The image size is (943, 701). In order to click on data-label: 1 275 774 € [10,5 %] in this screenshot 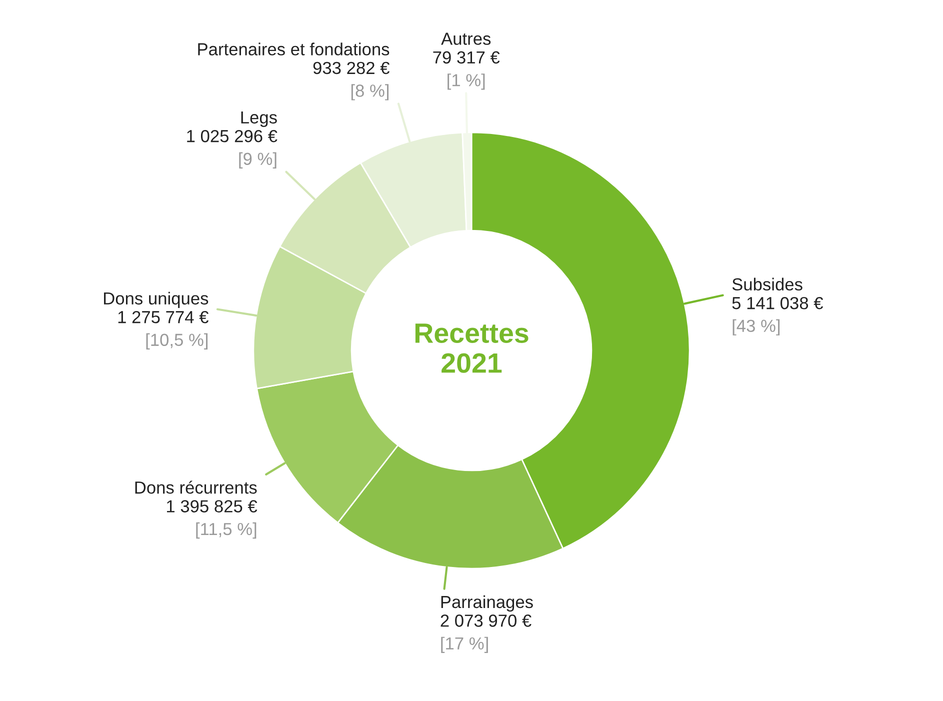, I will do `click(163, 330)`.